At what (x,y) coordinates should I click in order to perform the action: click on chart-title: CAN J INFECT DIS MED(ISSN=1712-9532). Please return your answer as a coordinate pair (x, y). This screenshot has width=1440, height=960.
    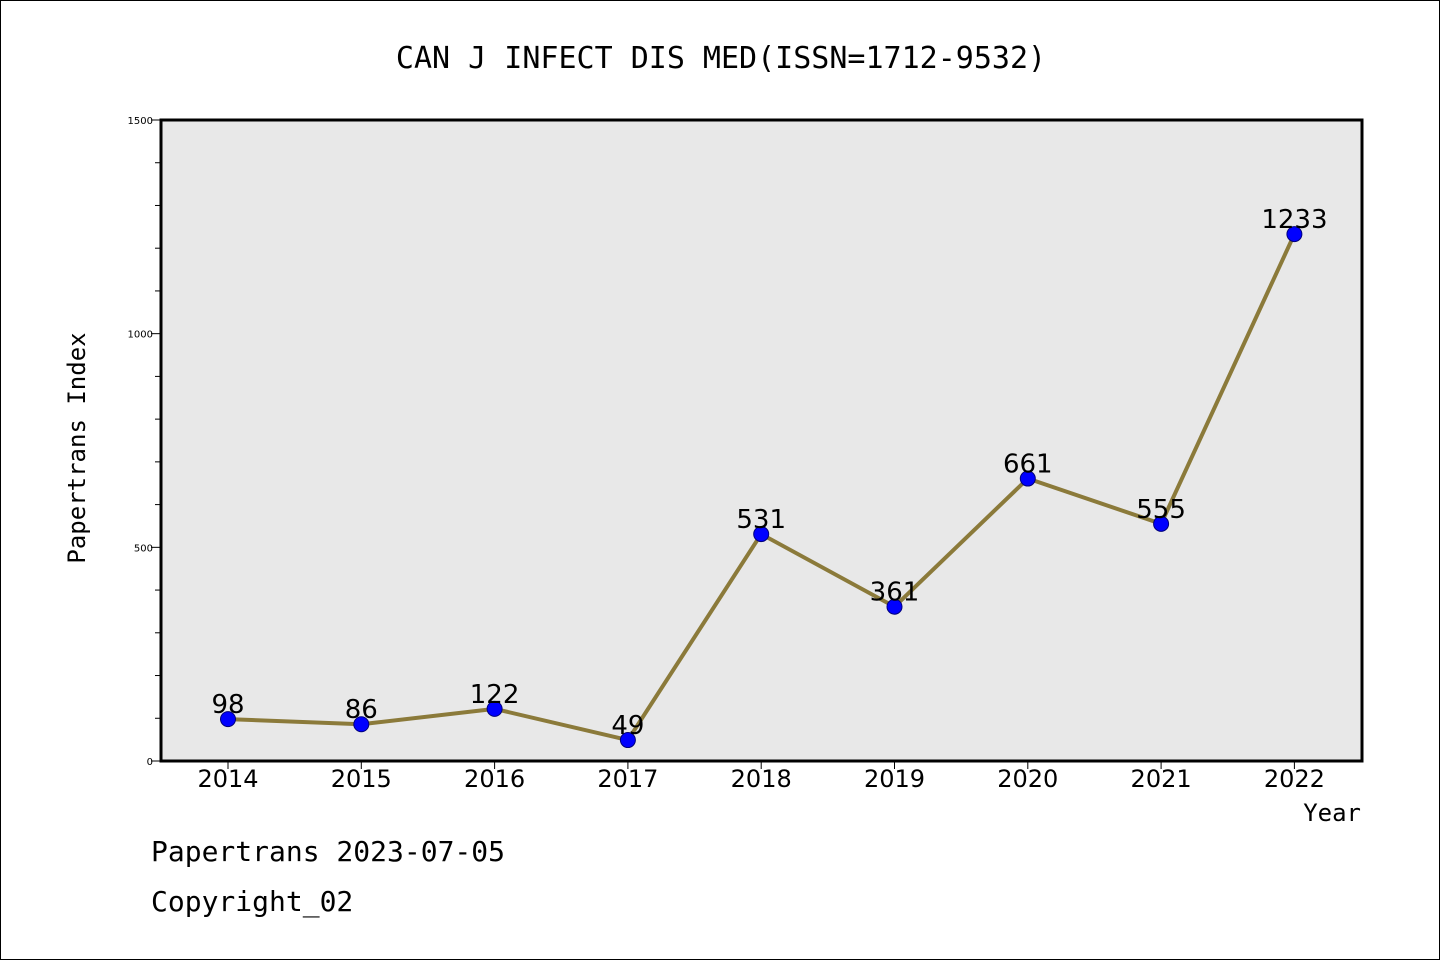
    Looking at the image, I should click on (721, 58).